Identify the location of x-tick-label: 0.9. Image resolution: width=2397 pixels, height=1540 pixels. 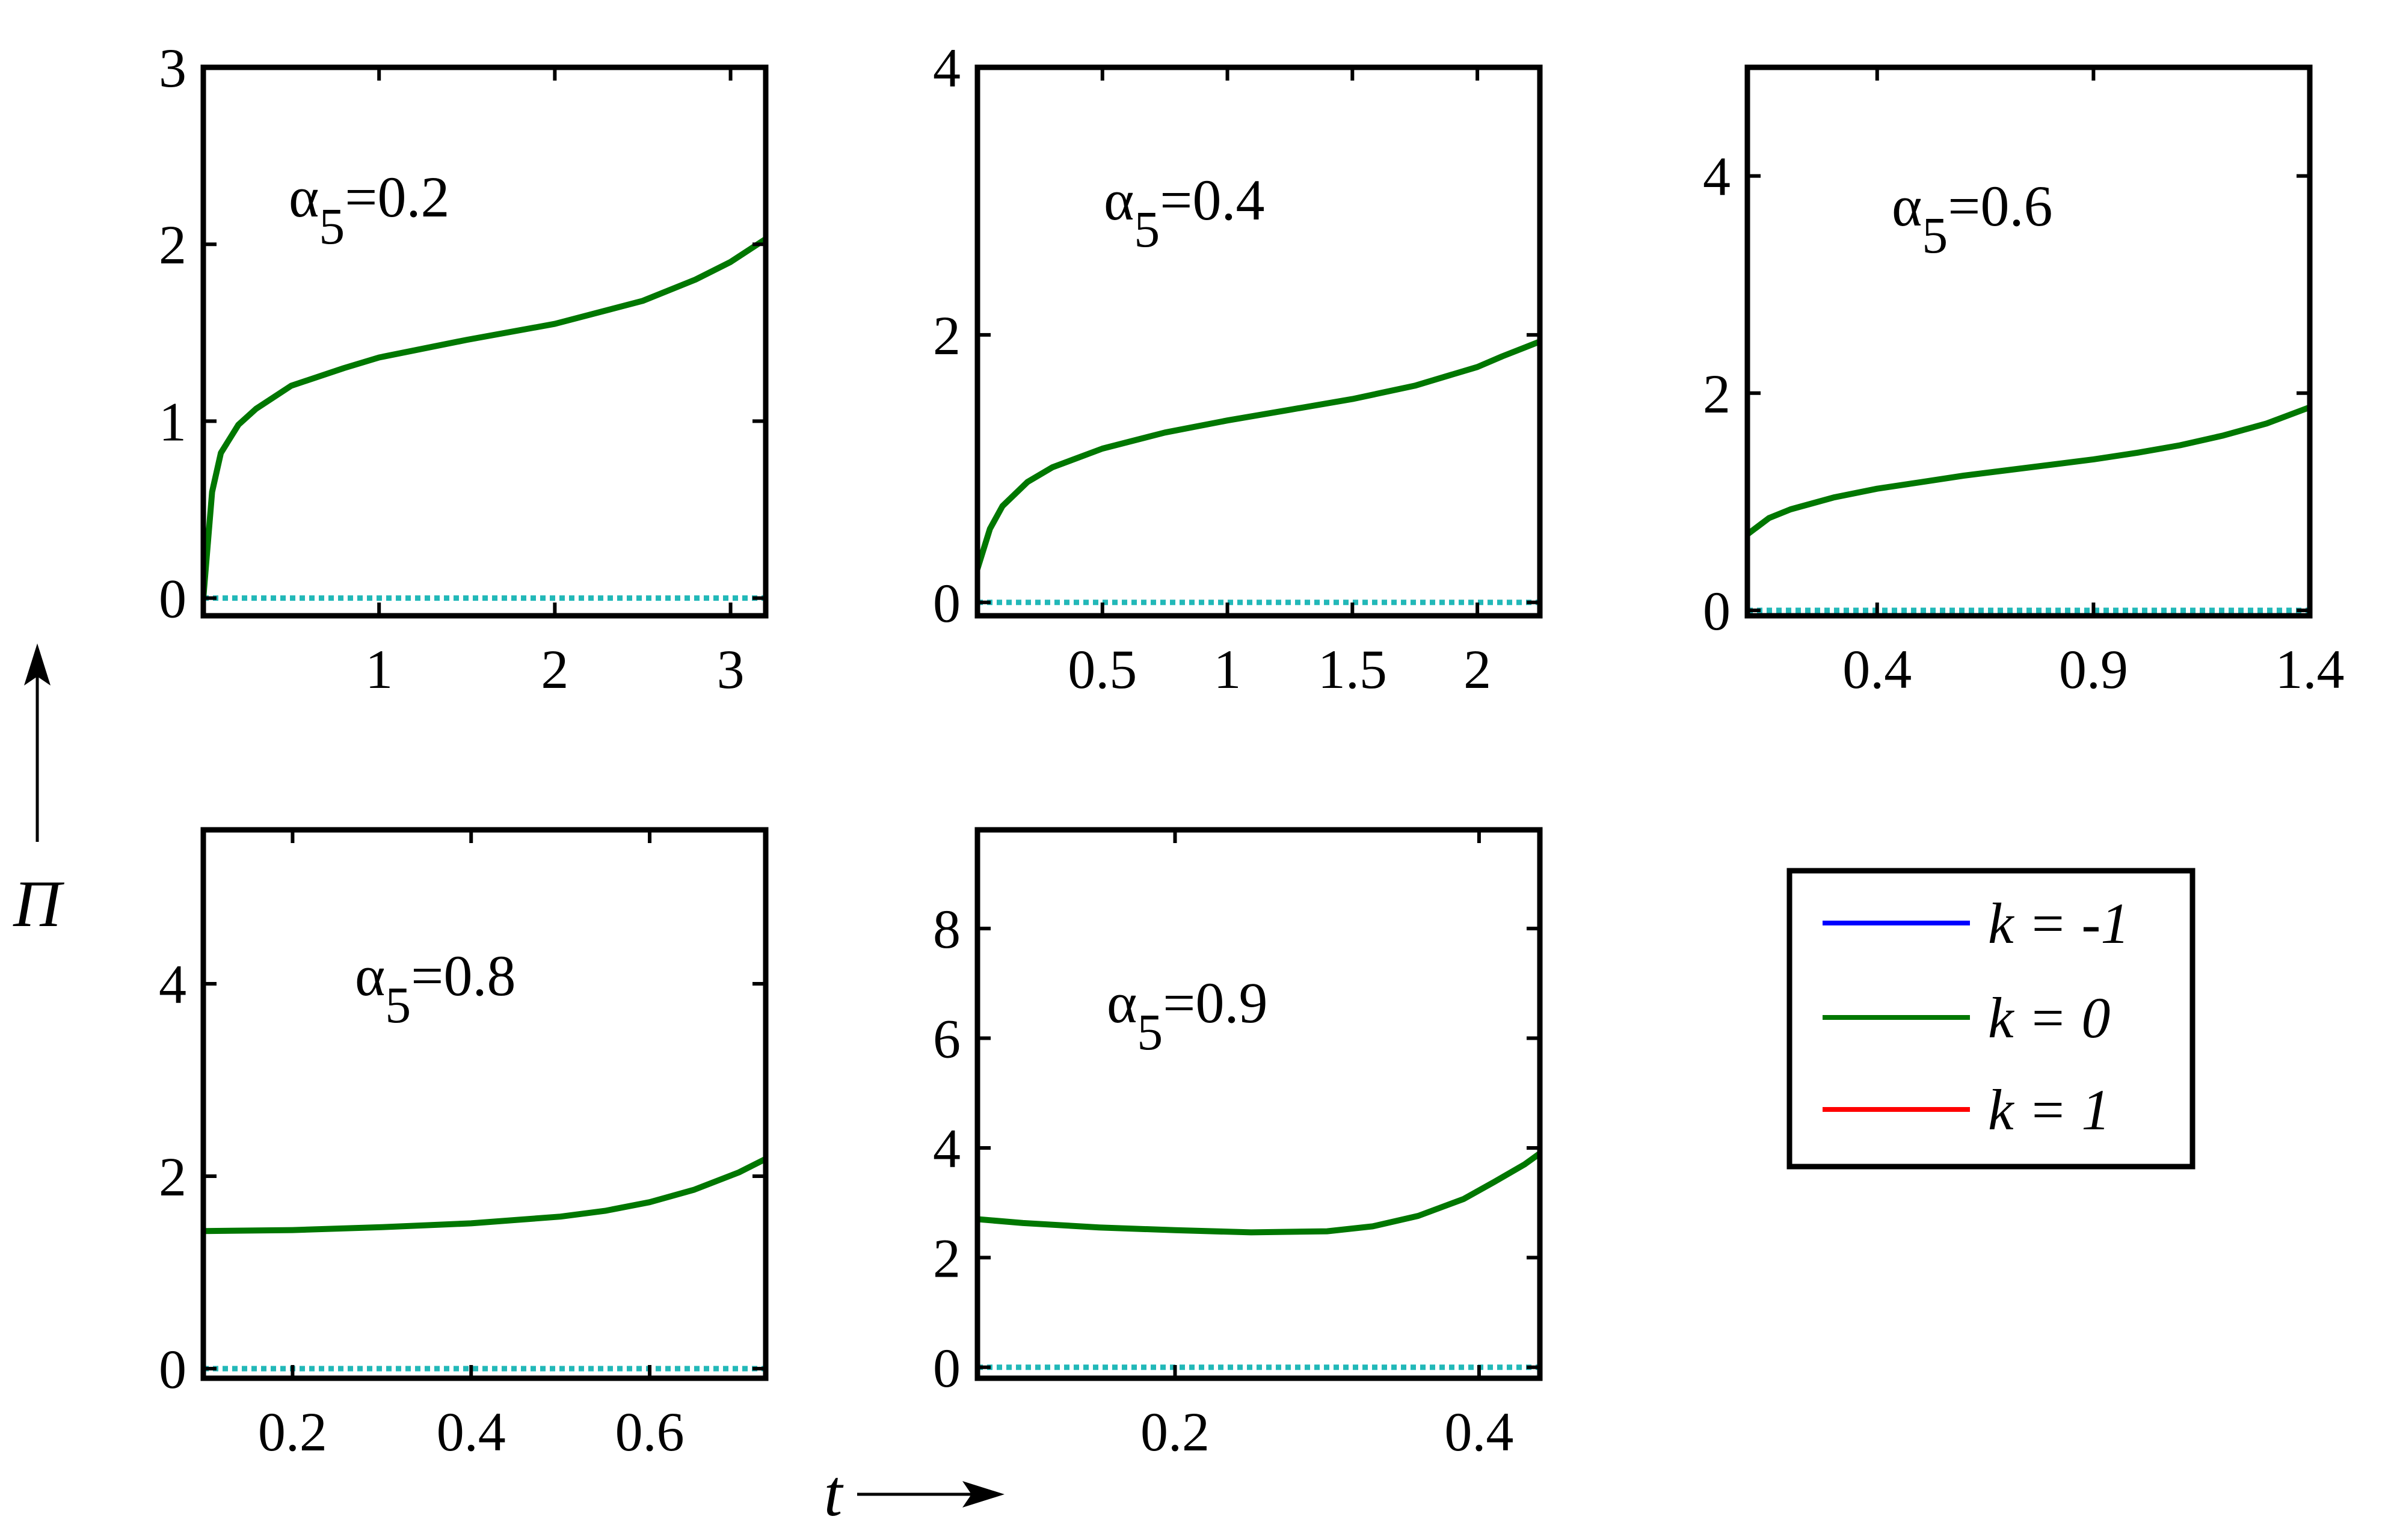
(2093, 669).